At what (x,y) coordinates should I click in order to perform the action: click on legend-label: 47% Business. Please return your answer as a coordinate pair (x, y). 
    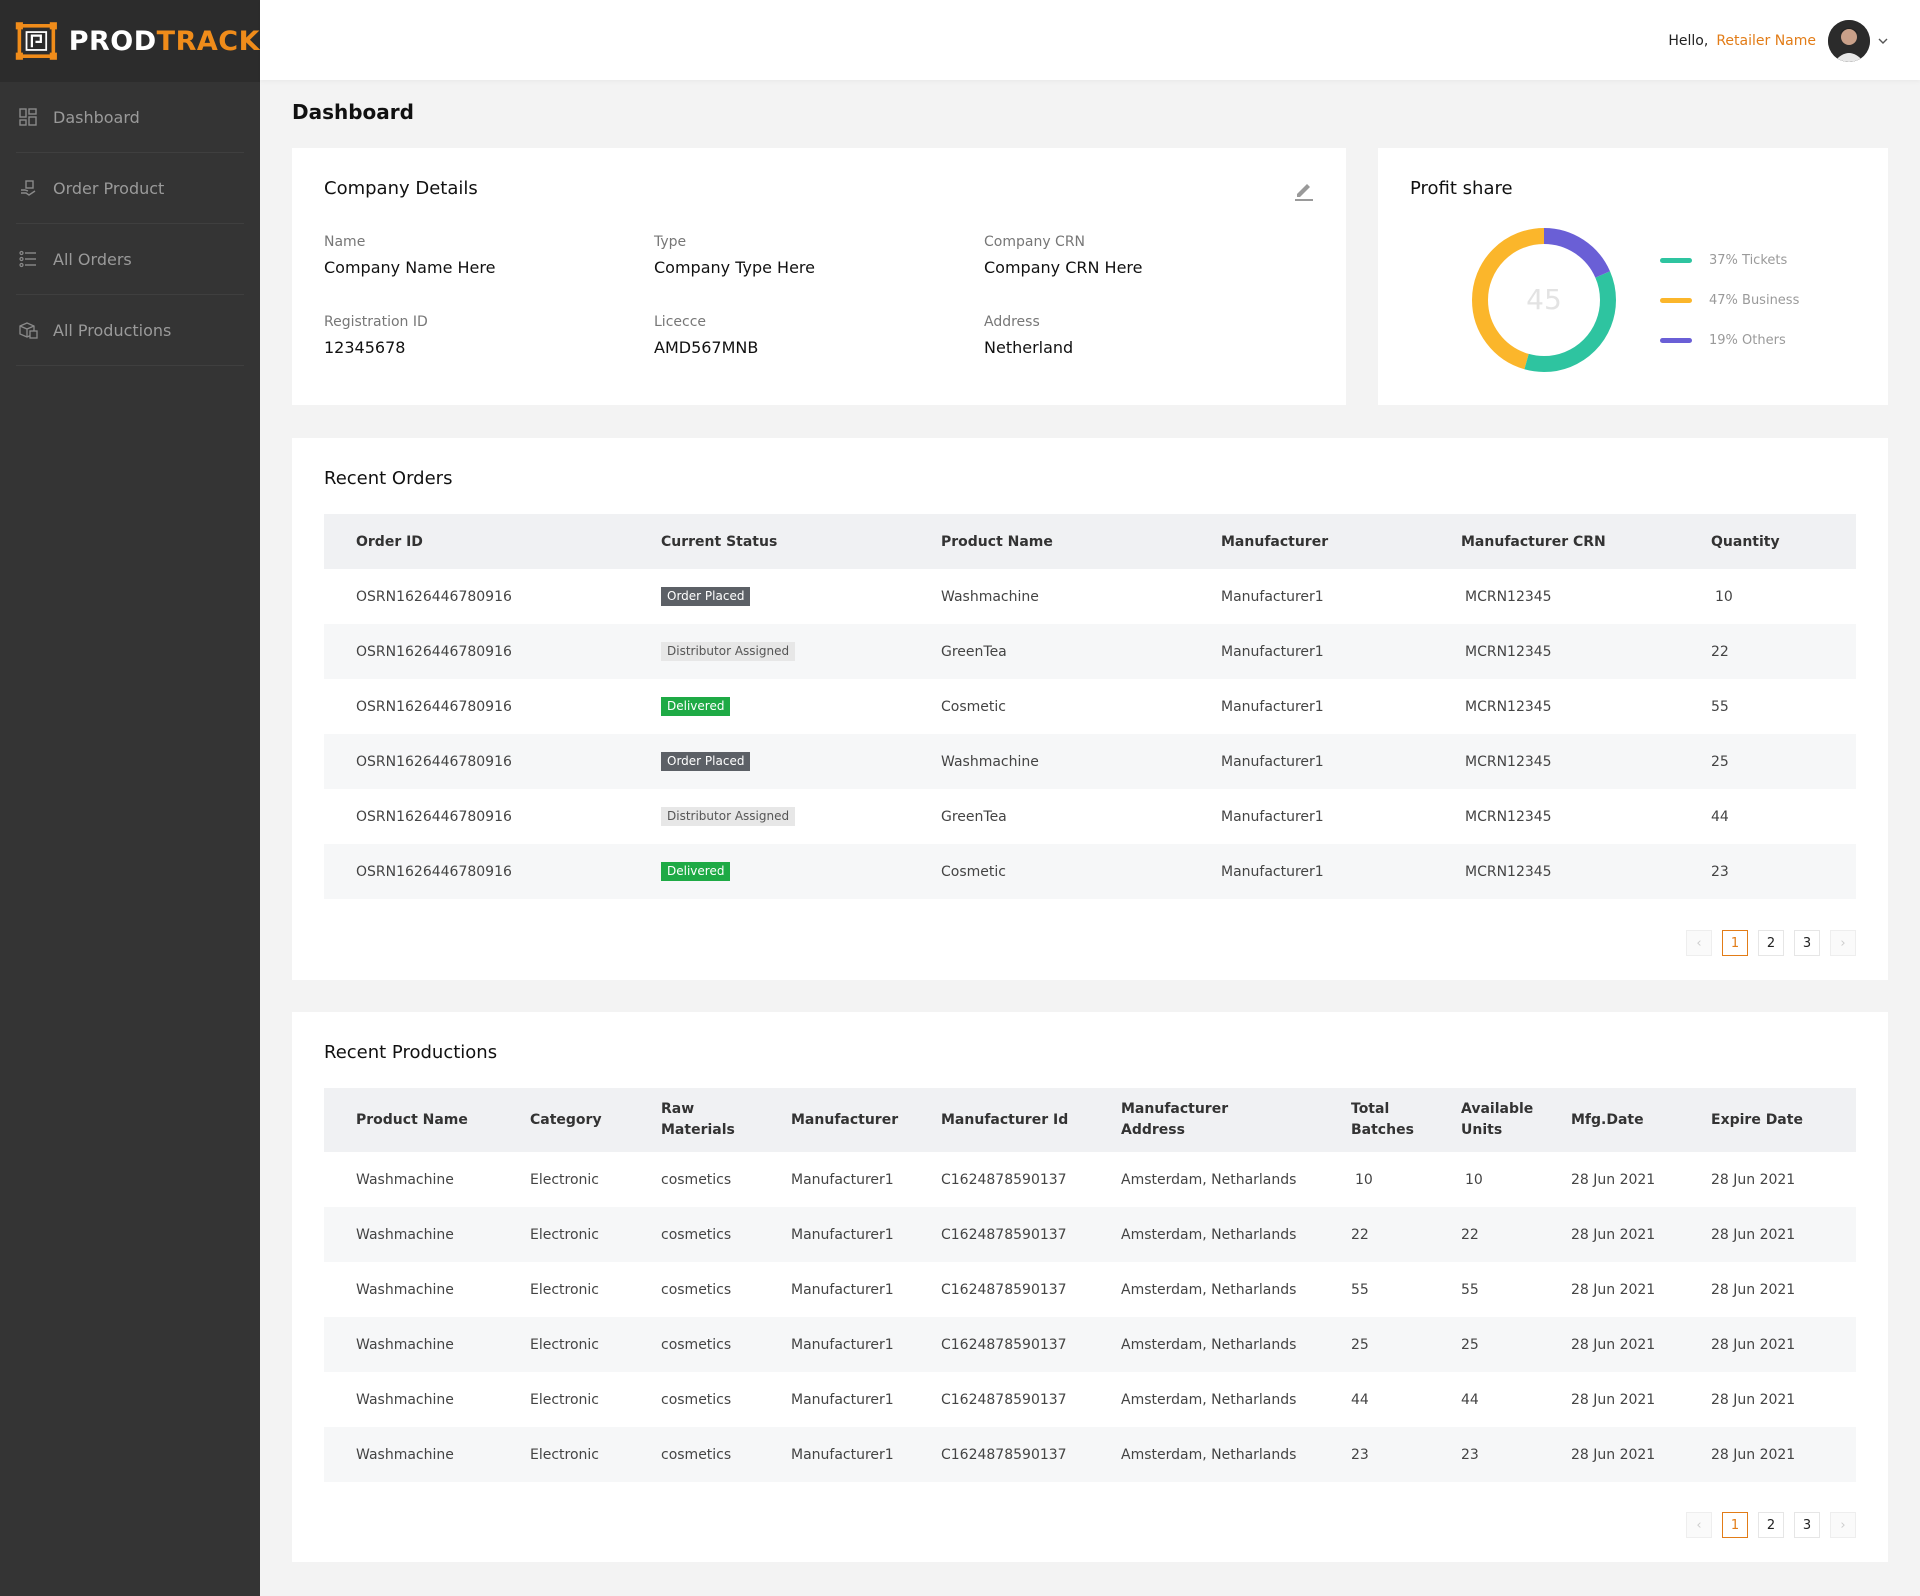
    Looking at the image, I should click on (1754, 300).